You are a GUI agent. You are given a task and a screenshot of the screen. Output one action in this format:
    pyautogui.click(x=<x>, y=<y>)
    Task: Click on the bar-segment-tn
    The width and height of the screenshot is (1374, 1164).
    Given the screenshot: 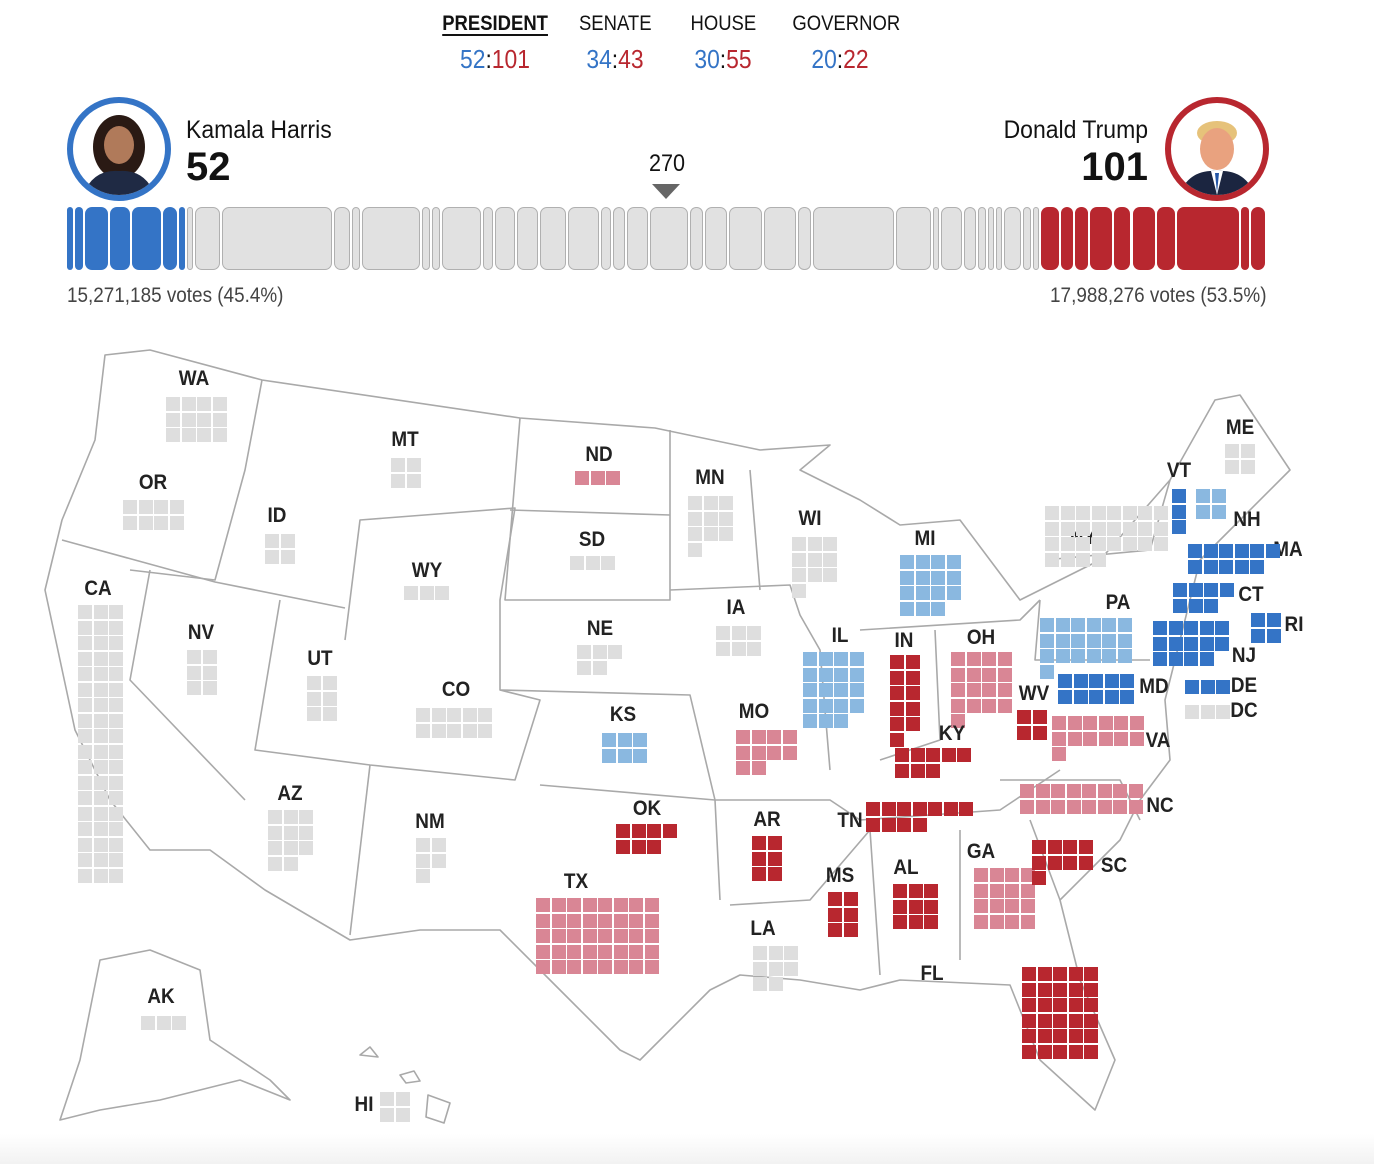 What is the action you would take?
    pyautogui.click(x=1143, y=238)
    